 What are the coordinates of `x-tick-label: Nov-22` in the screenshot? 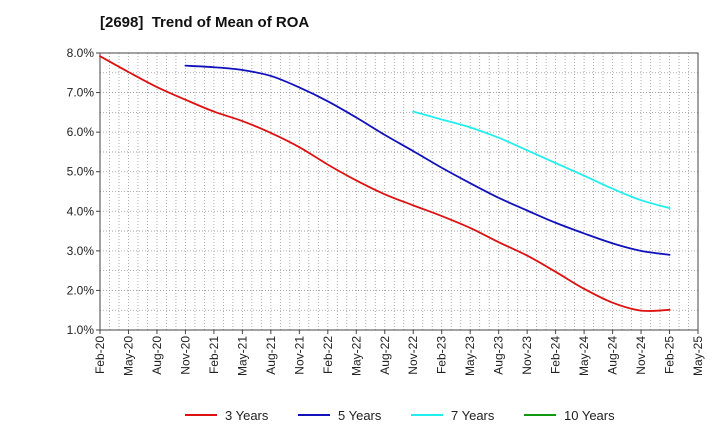 It's located at (413, 355).